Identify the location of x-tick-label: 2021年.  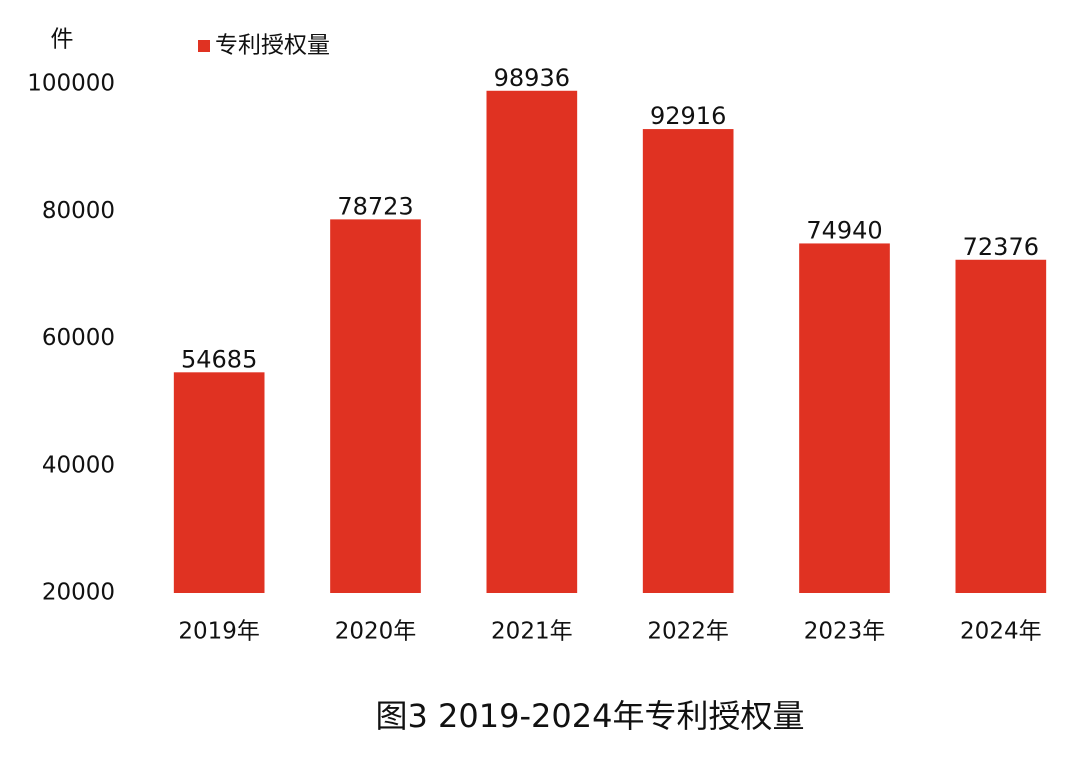
(532, 632).